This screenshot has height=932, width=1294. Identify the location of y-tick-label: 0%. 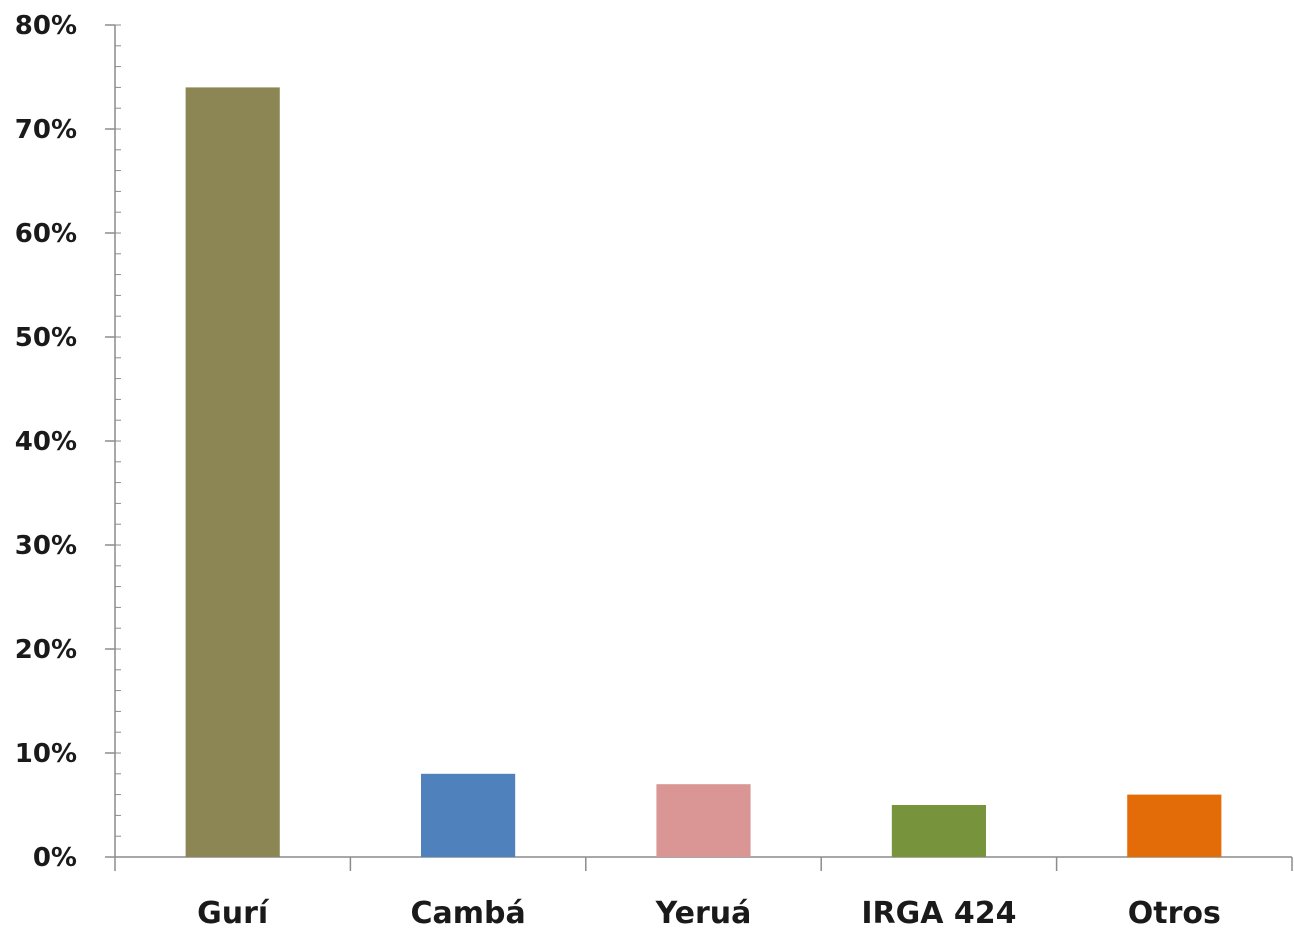
(55, 858).